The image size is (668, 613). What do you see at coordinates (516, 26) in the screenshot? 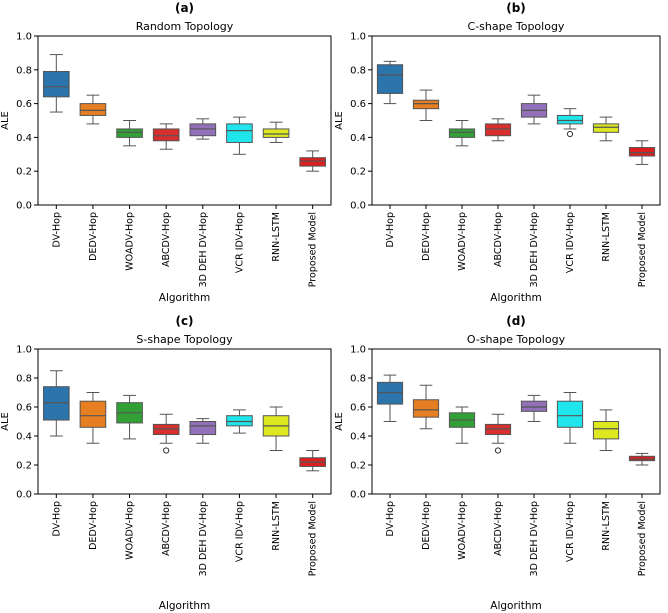
I see `chart-title: C-shape Topology` at bounding box center [516, 26].